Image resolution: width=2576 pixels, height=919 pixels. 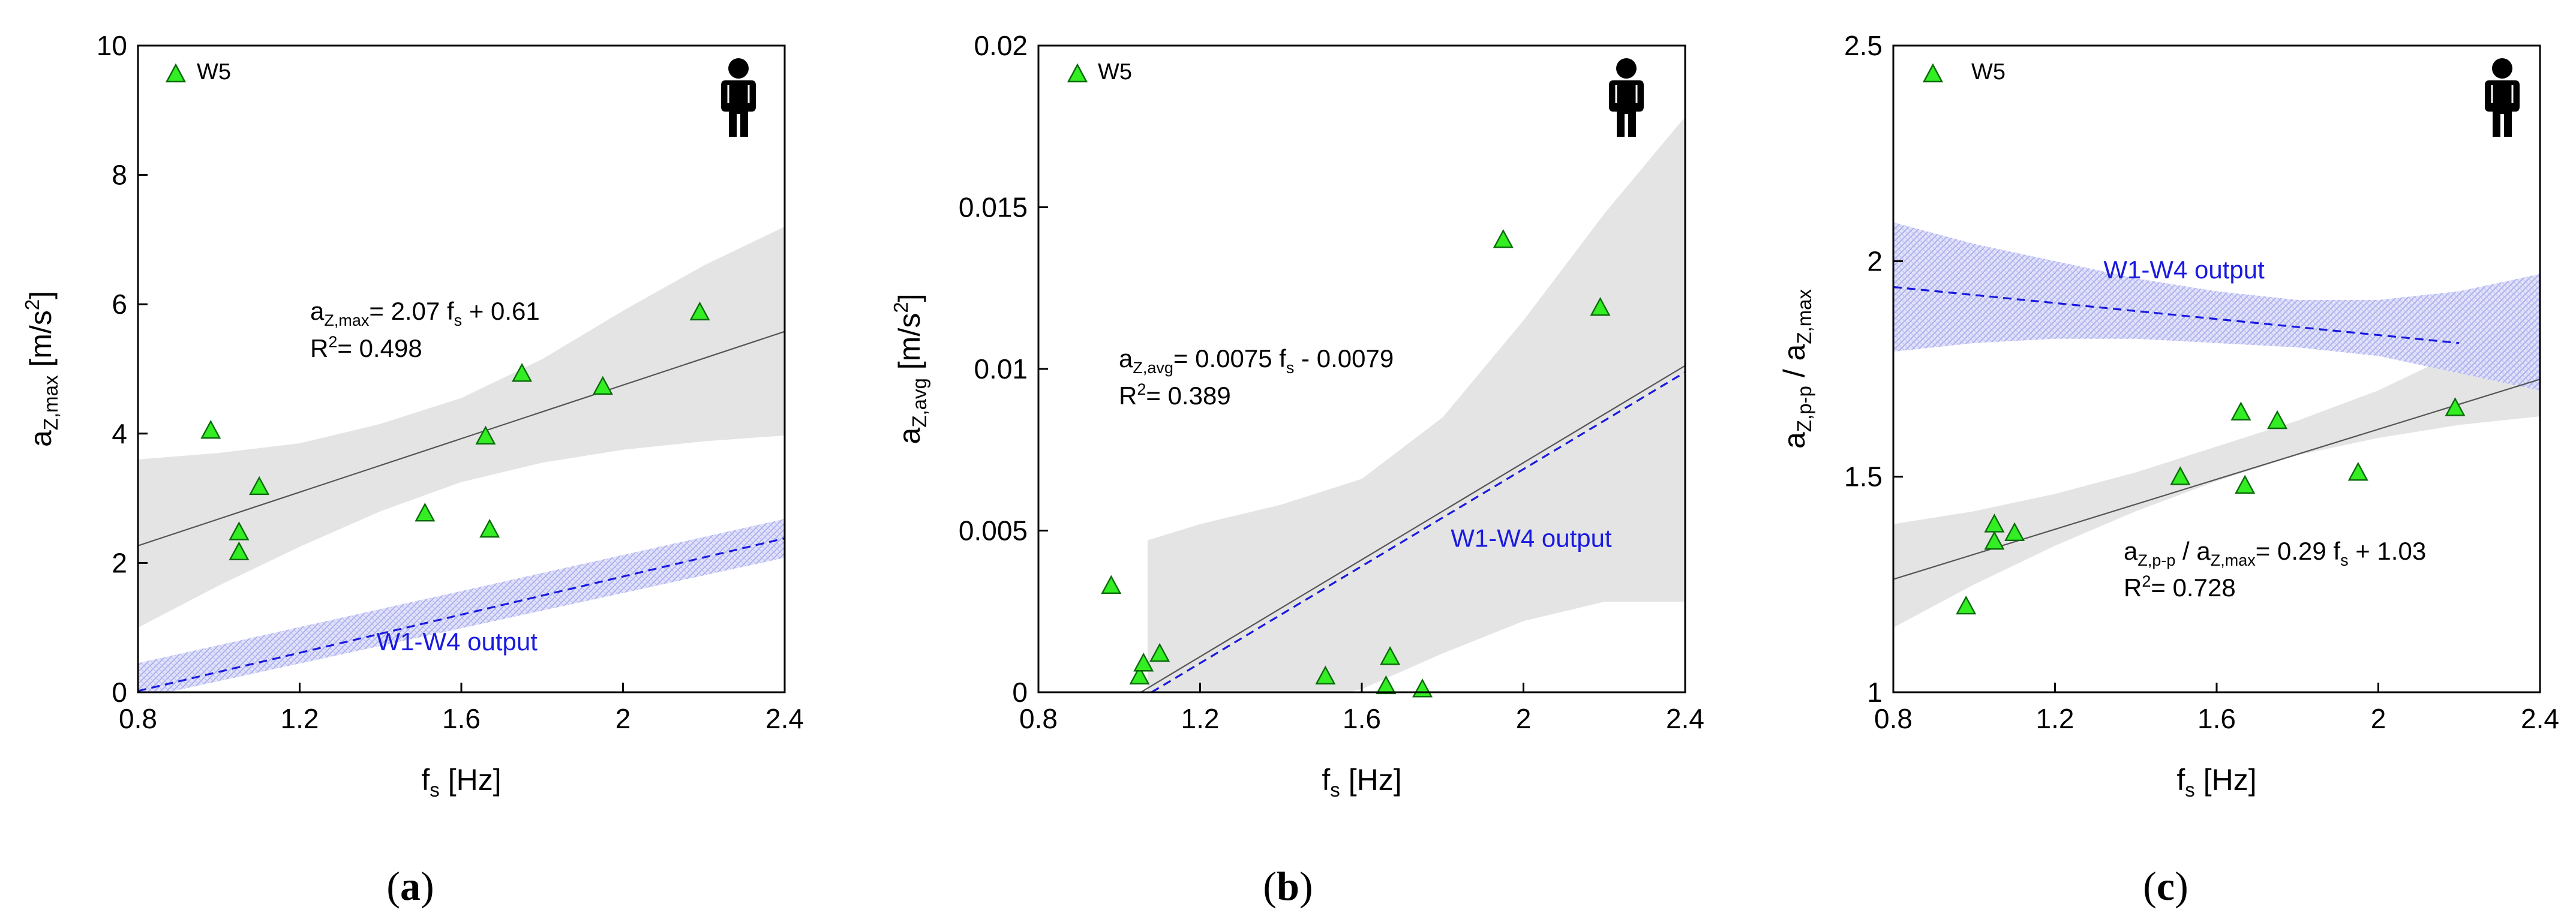 I want to click on y-tick-label-a-4: 6, so click(x=119, y=304).